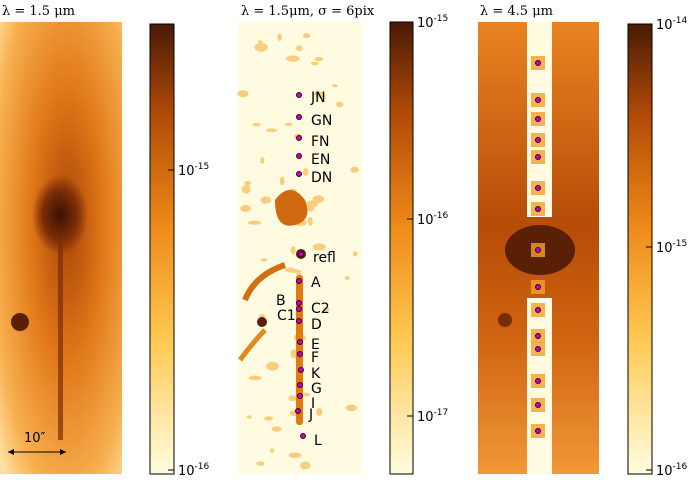 The width and height of the screenshot is (698, 481). I want to click on knot-label: JN, so click(318, 98).